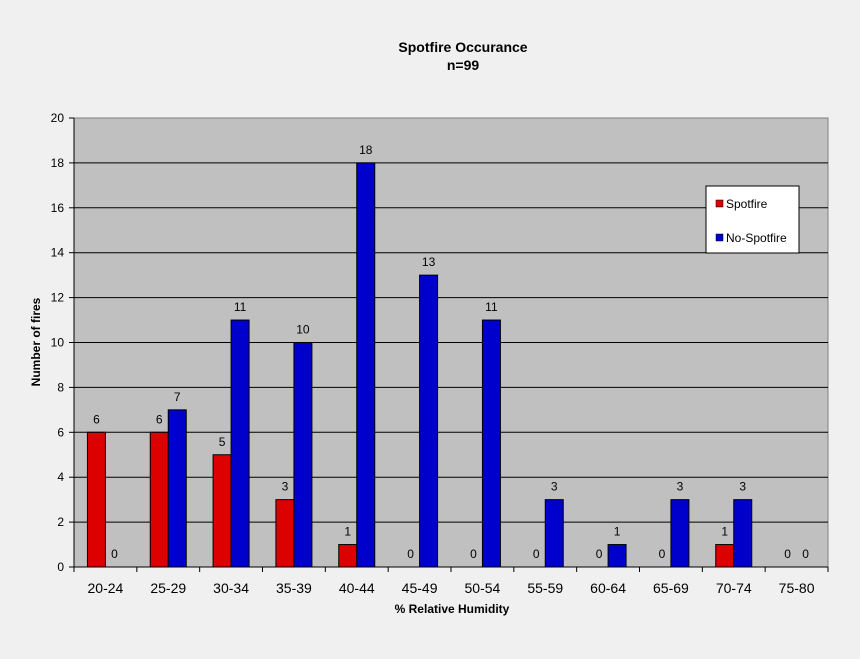  I want to click on y-tick-label: 10, so click(58, 343).